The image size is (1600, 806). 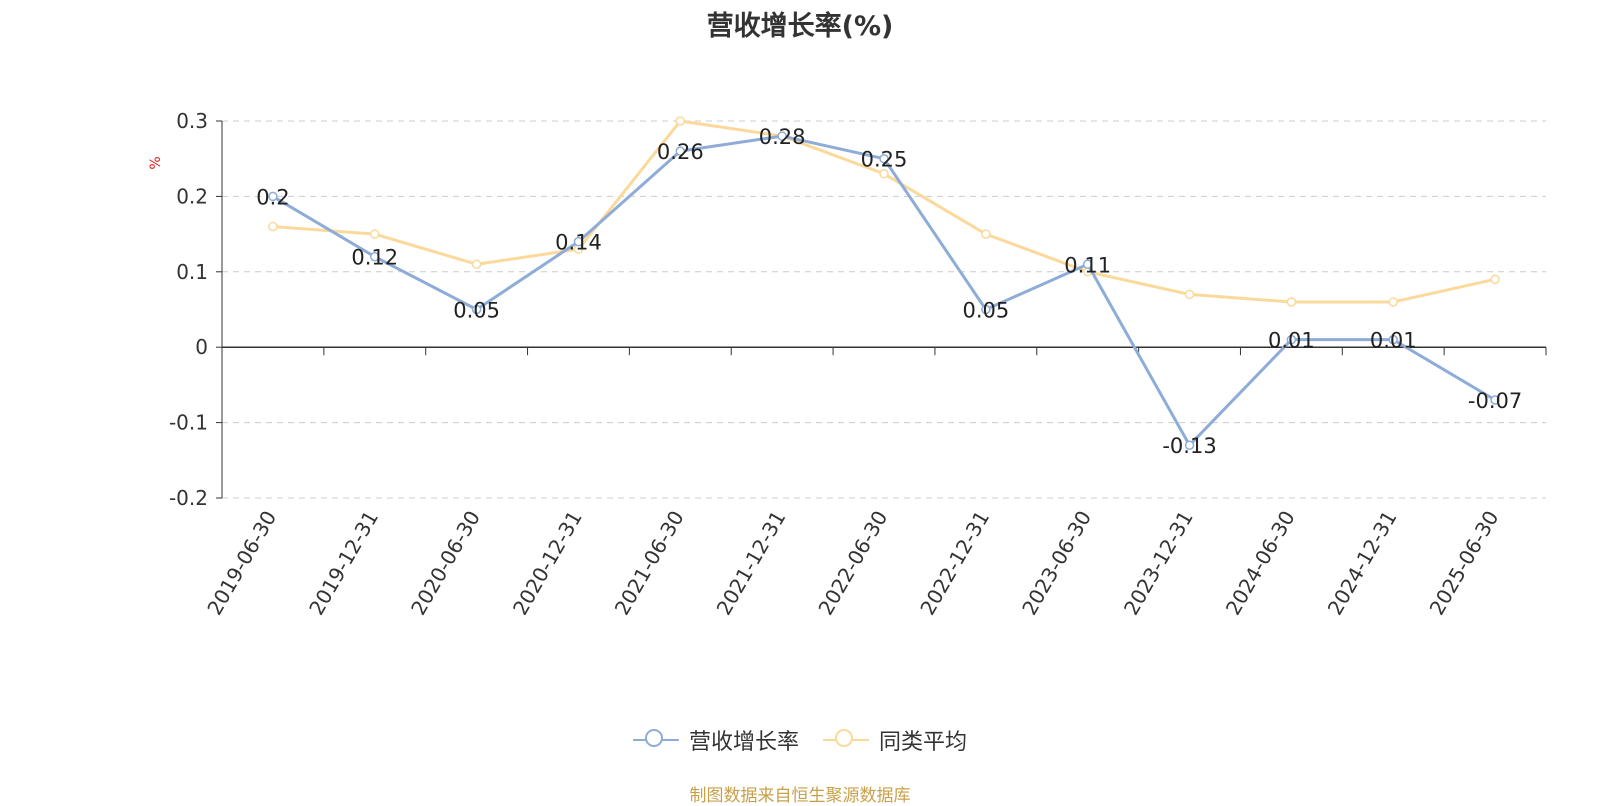 I want to click on legend-marker-peer-average, so click(x=846, y=740).